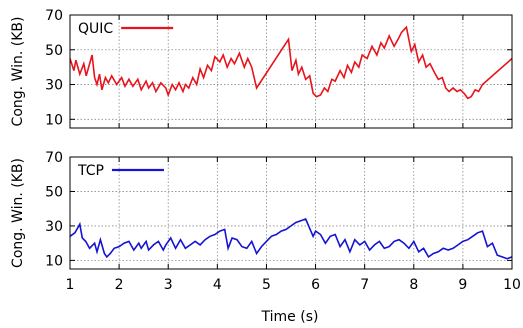 The image size is (523, 328). I want to click on x-tick-label: 2, so click(119, 285).